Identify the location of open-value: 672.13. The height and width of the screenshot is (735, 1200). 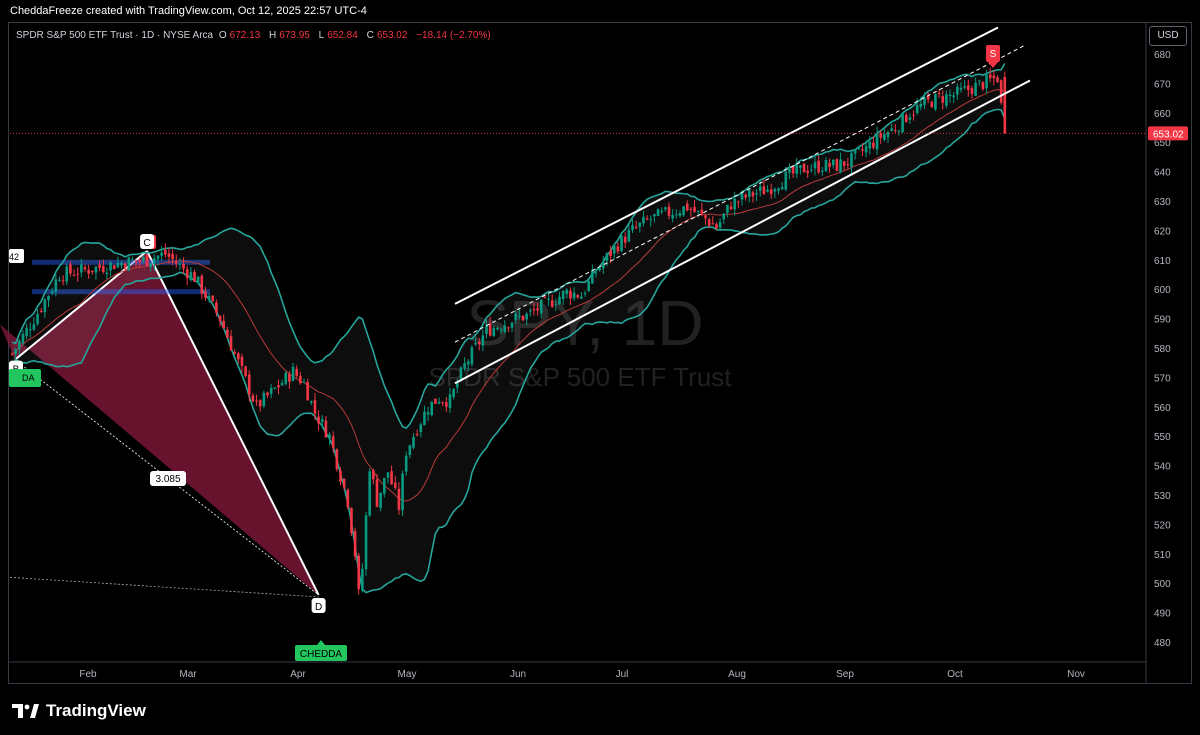
(245, 35).